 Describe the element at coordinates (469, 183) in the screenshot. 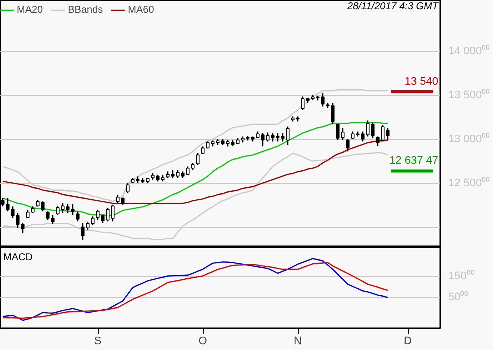

I see `y-tick-label: 12 500⁰⁰` at that location.